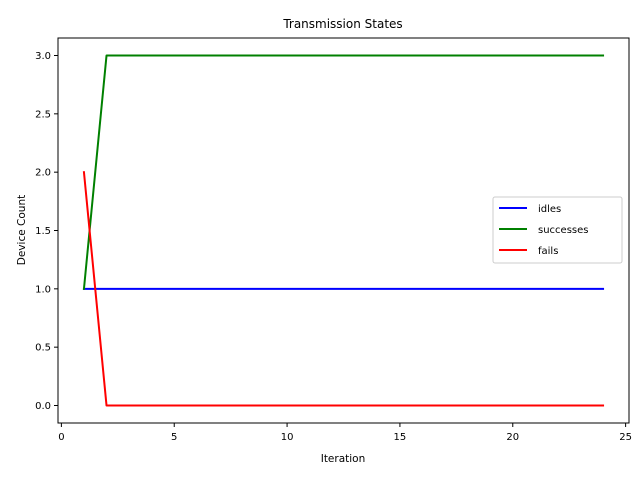 This screenshot has height=480, width=640. I want to click on legend-box, so click(557, 230).